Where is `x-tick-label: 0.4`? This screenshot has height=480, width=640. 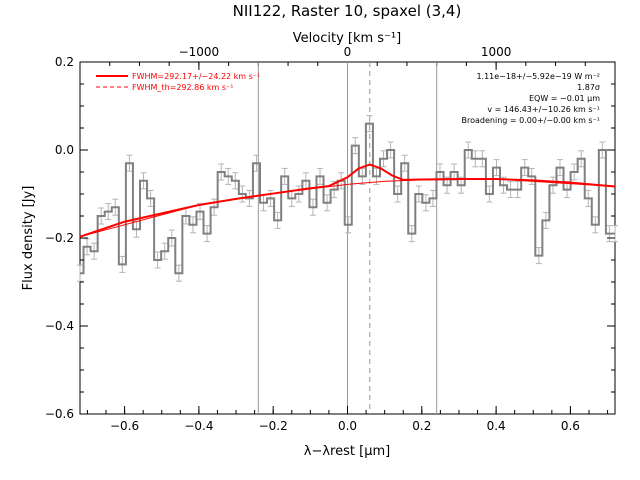 x-tick-label: 0.4 is located at coordinates (496, 426).